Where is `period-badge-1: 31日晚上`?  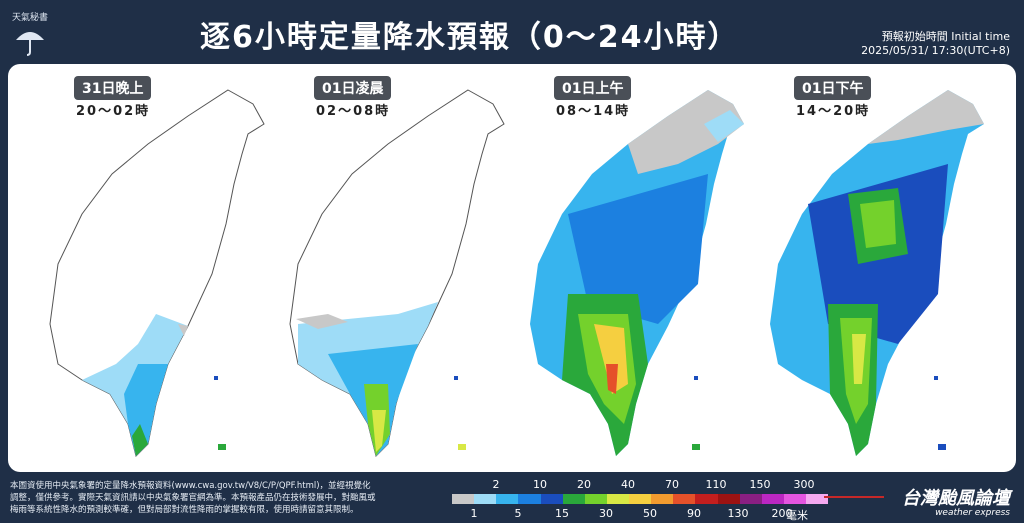
period-badge-1: 31日晚上 is located at coordinates (113, 88).